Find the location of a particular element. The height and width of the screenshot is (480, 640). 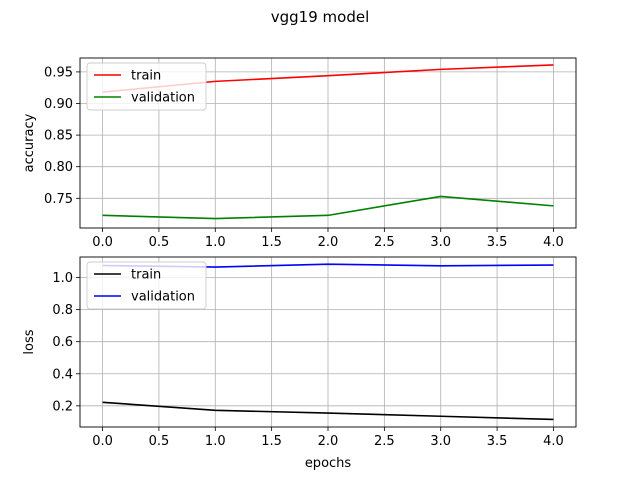

loss-xtick-label: 2.0 is located at coordinates (328, 441).